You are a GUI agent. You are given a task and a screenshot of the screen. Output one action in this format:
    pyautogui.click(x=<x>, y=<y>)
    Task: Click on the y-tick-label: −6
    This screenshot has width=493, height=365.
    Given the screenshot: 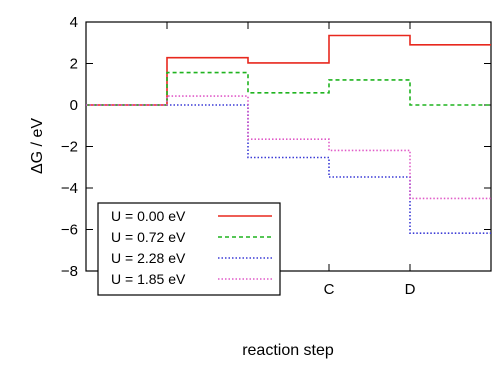 What is the action you would take?
    pyautogui.click(x=69, y=230)
    